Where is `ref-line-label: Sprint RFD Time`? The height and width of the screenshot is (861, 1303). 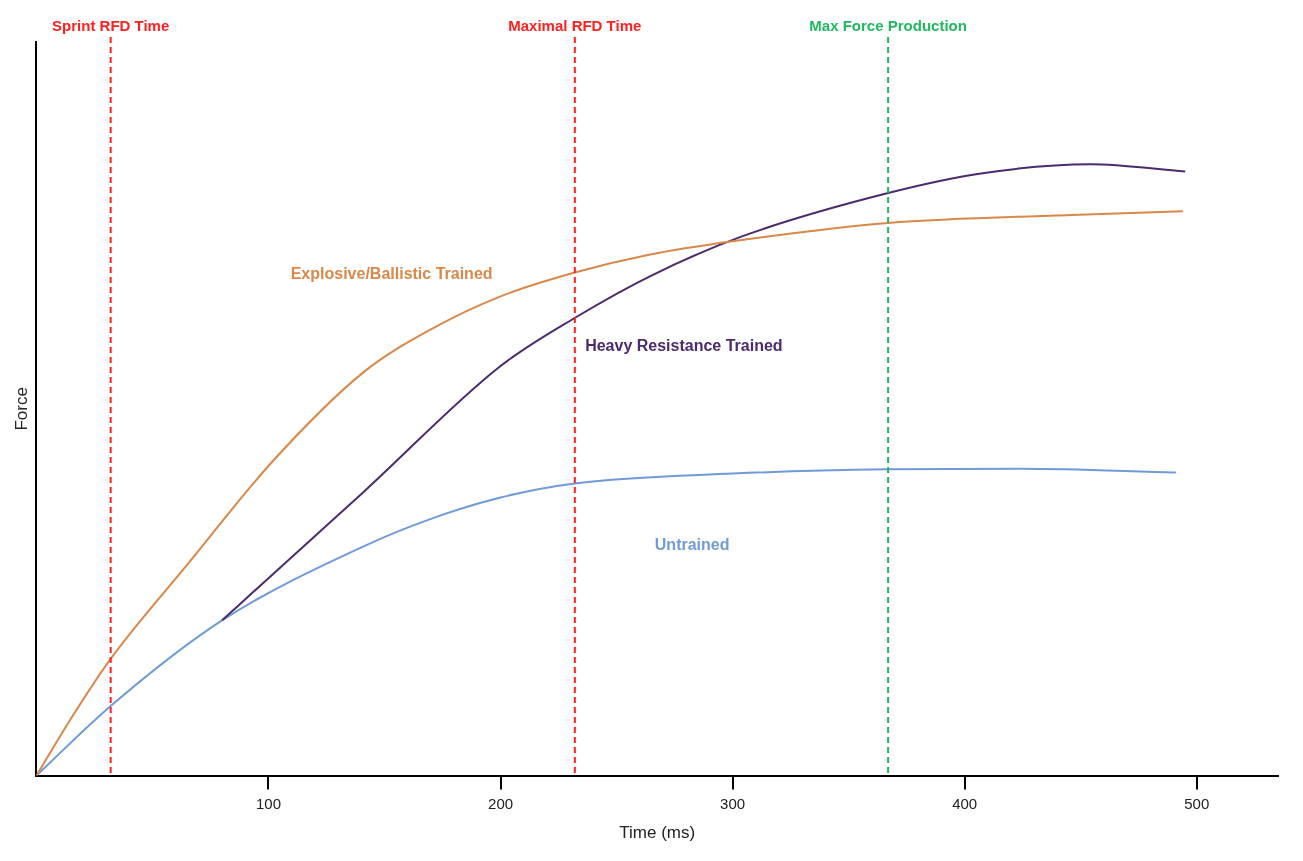
ref-line-label: Sprint RFD Time is located at coordinates (111, 25).